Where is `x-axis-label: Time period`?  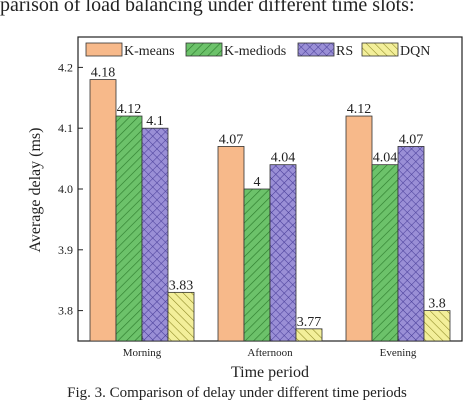
x-axis-label: Time period is located at coordinates (270, 372).